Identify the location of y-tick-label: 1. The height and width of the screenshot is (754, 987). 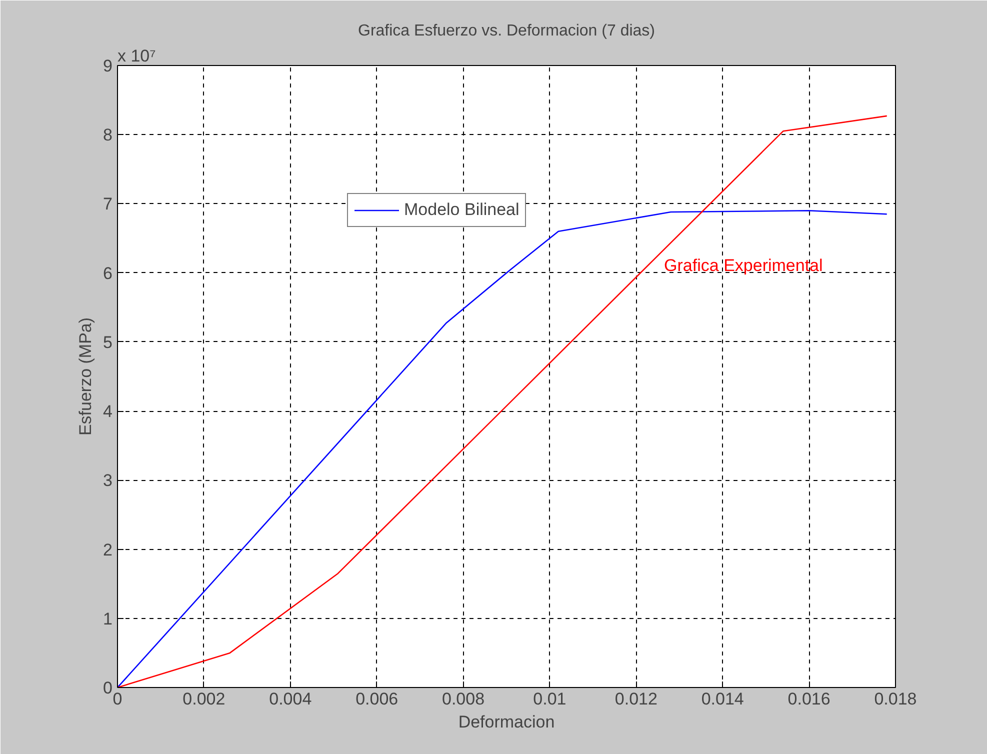
(108, 618).